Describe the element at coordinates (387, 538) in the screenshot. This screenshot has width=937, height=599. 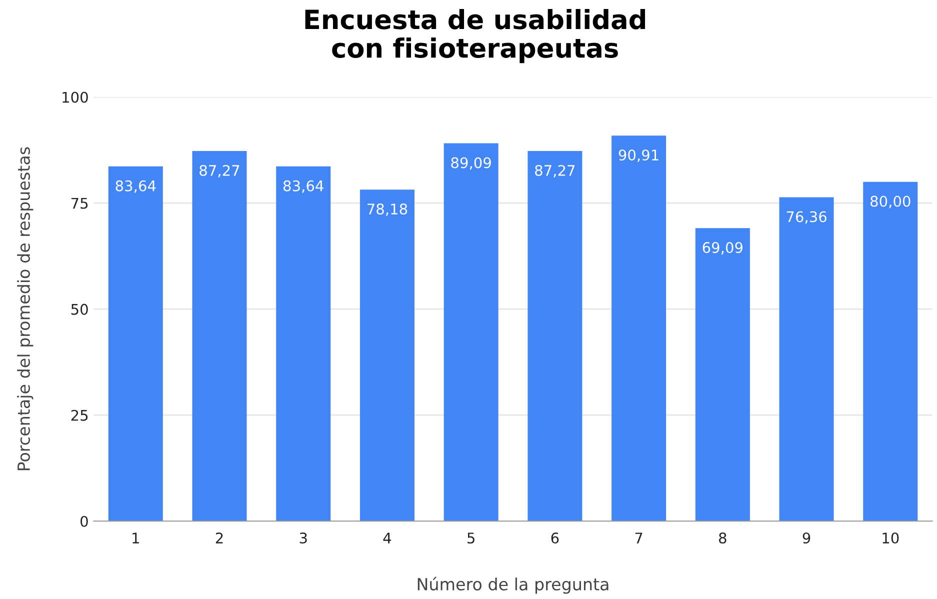
I see `x-tick-label: 4` at that location.